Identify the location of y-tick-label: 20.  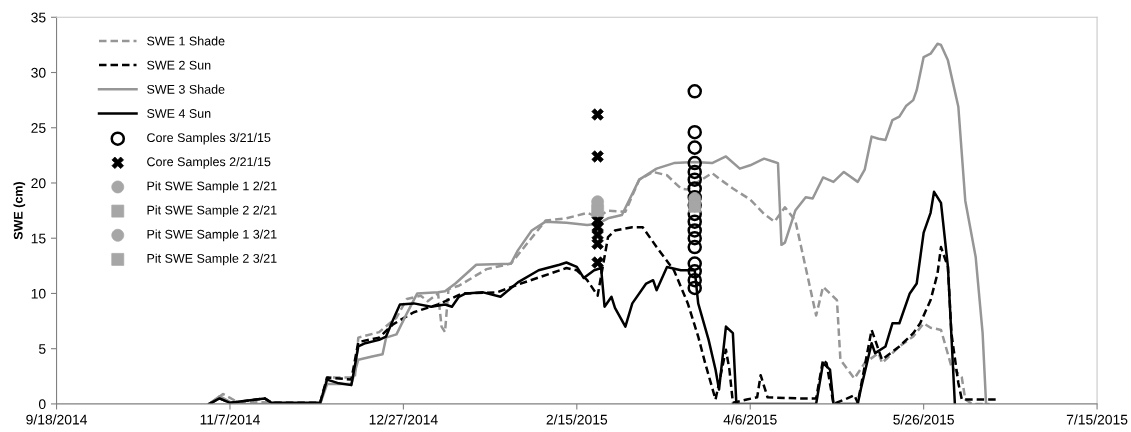
(38, 183).